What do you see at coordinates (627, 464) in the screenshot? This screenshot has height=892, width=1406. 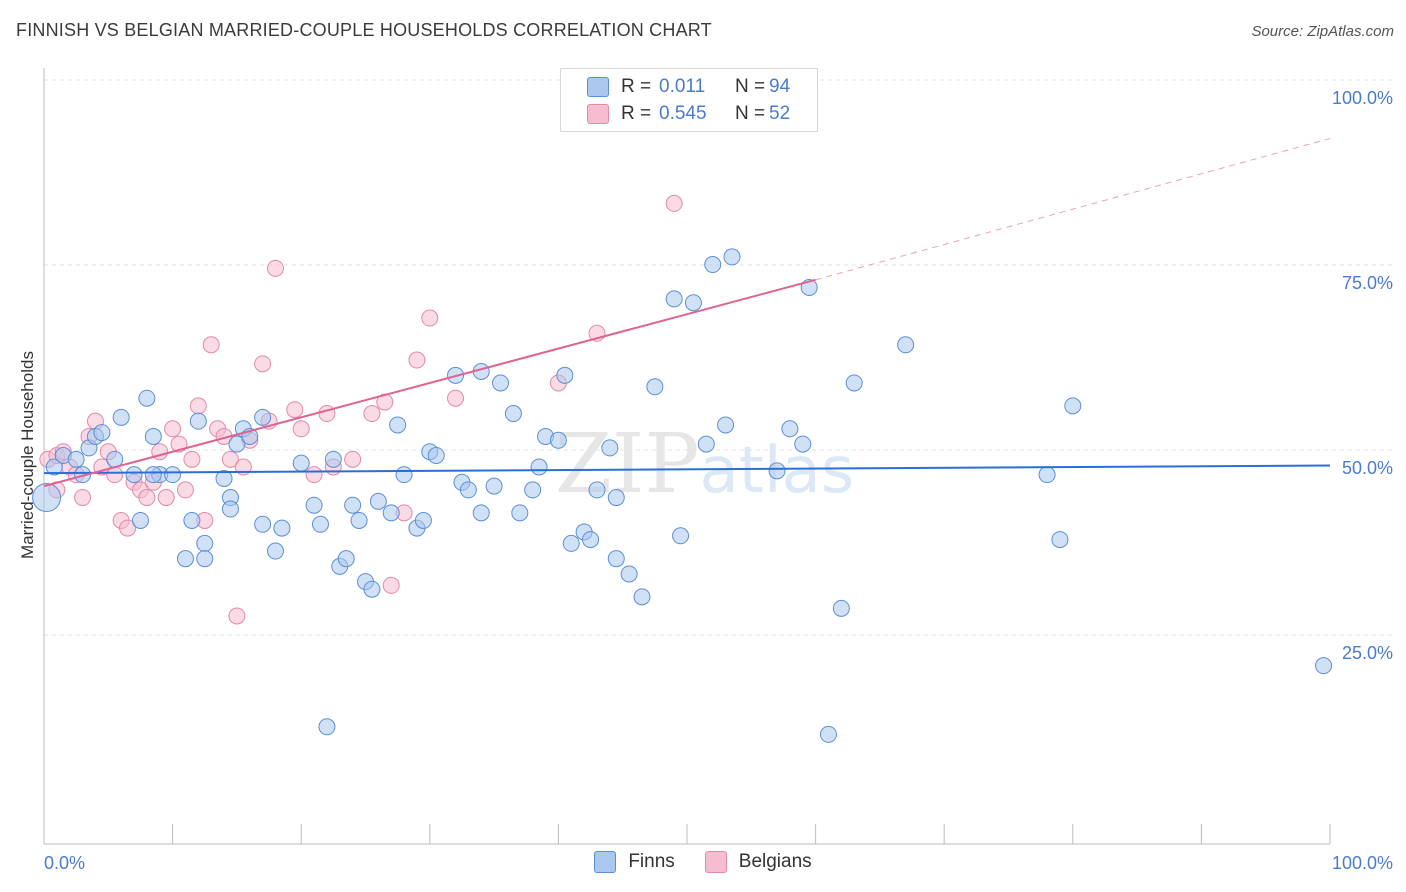 I see `watermark-zip: ZIP` at bounding box center [627, 464].